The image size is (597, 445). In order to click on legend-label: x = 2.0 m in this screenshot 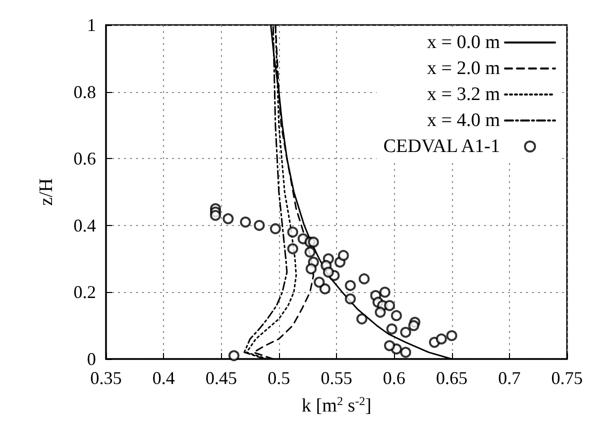, I will do `click(463, 68)`.